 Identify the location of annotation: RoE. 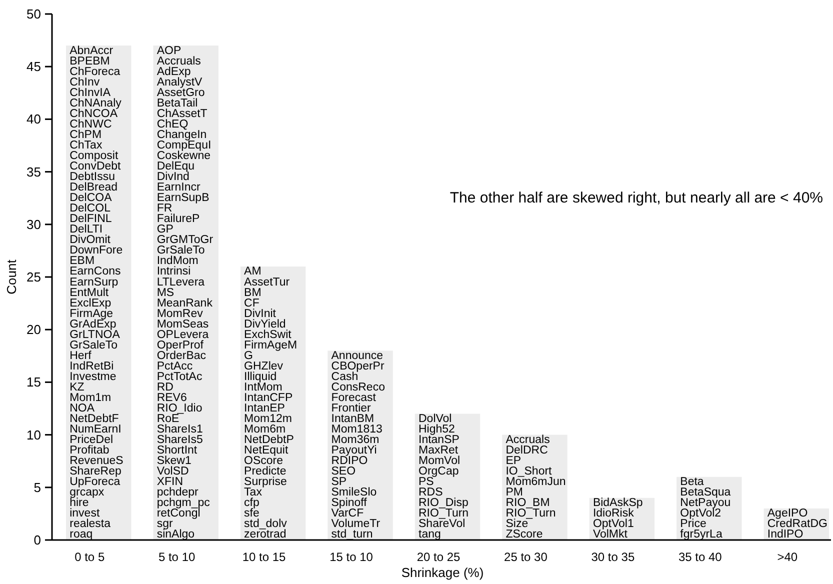
(168, 419).